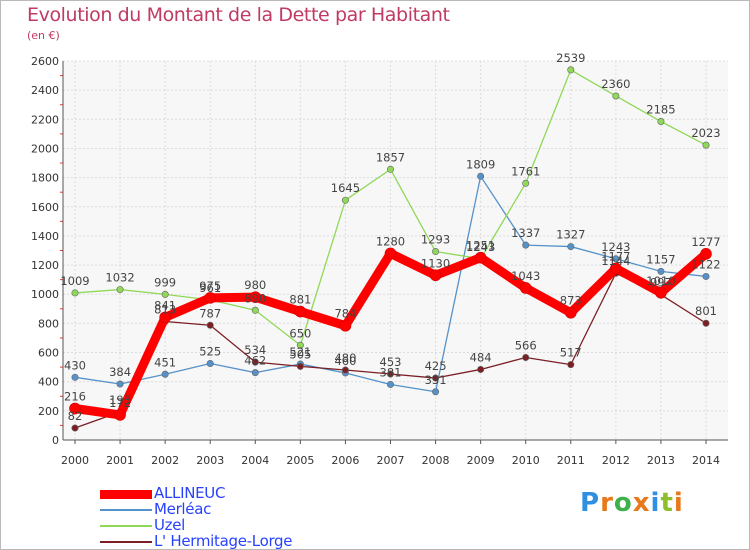 This screenshot has height=550, width=750. What do you see at coordinates (706, 311) in the screenshot?
I see `data-label: 801` at bounding box center [706, 311].